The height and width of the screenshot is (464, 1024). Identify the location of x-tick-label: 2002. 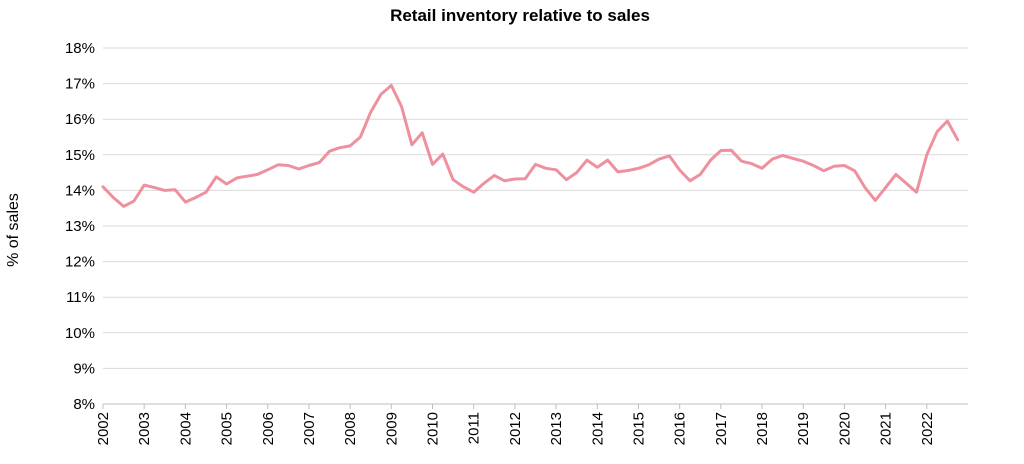
(103, 428).